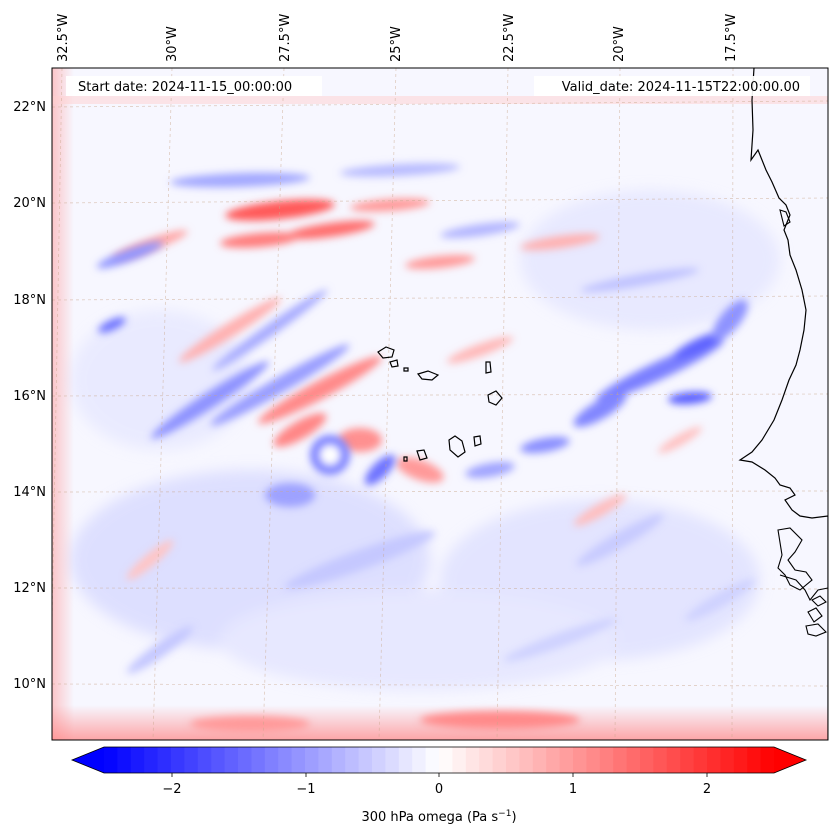 This screenshot has height=839, width=837. Describe the element at coordinates (396, 44) in the screenshot. I see `lon-label: 25°W` at that location.